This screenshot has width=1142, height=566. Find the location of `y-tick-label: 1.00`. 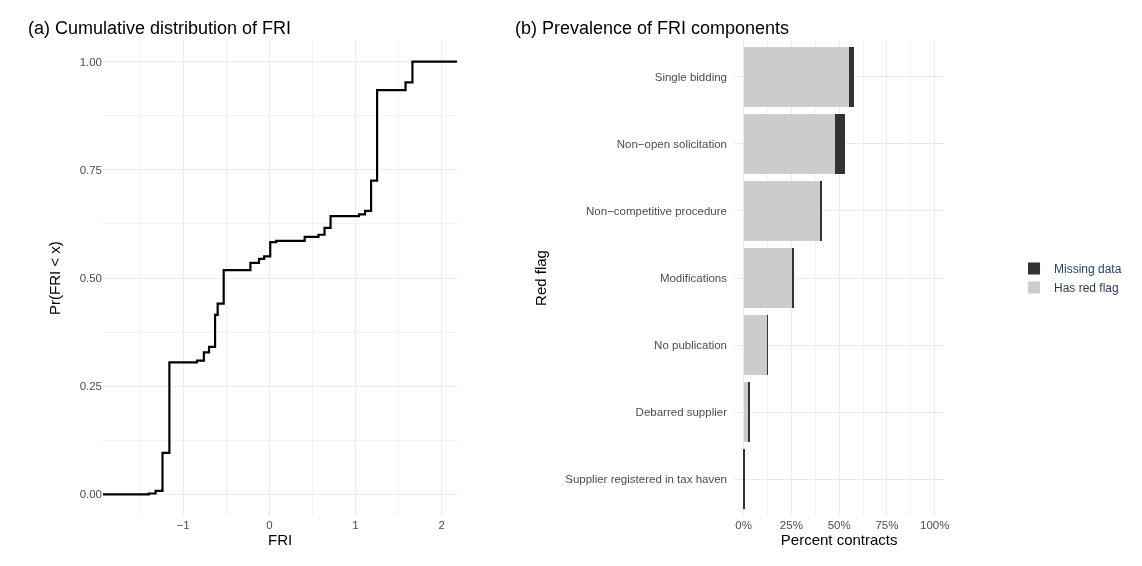

y-tick-label: 1.00 is located at coordinates (91, 61).